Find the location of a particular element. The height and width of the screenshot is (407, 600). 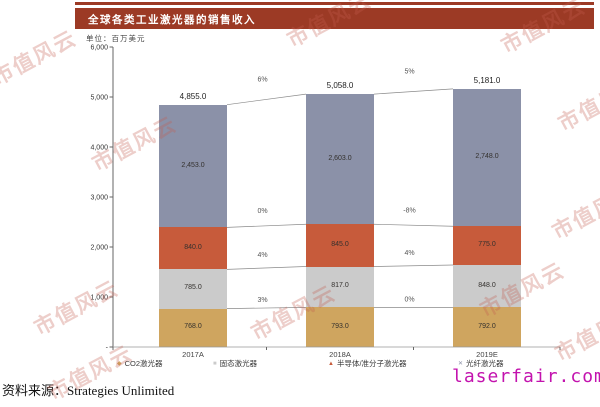

y-tick-label: 2,000 is located at coordinates (99, 248).